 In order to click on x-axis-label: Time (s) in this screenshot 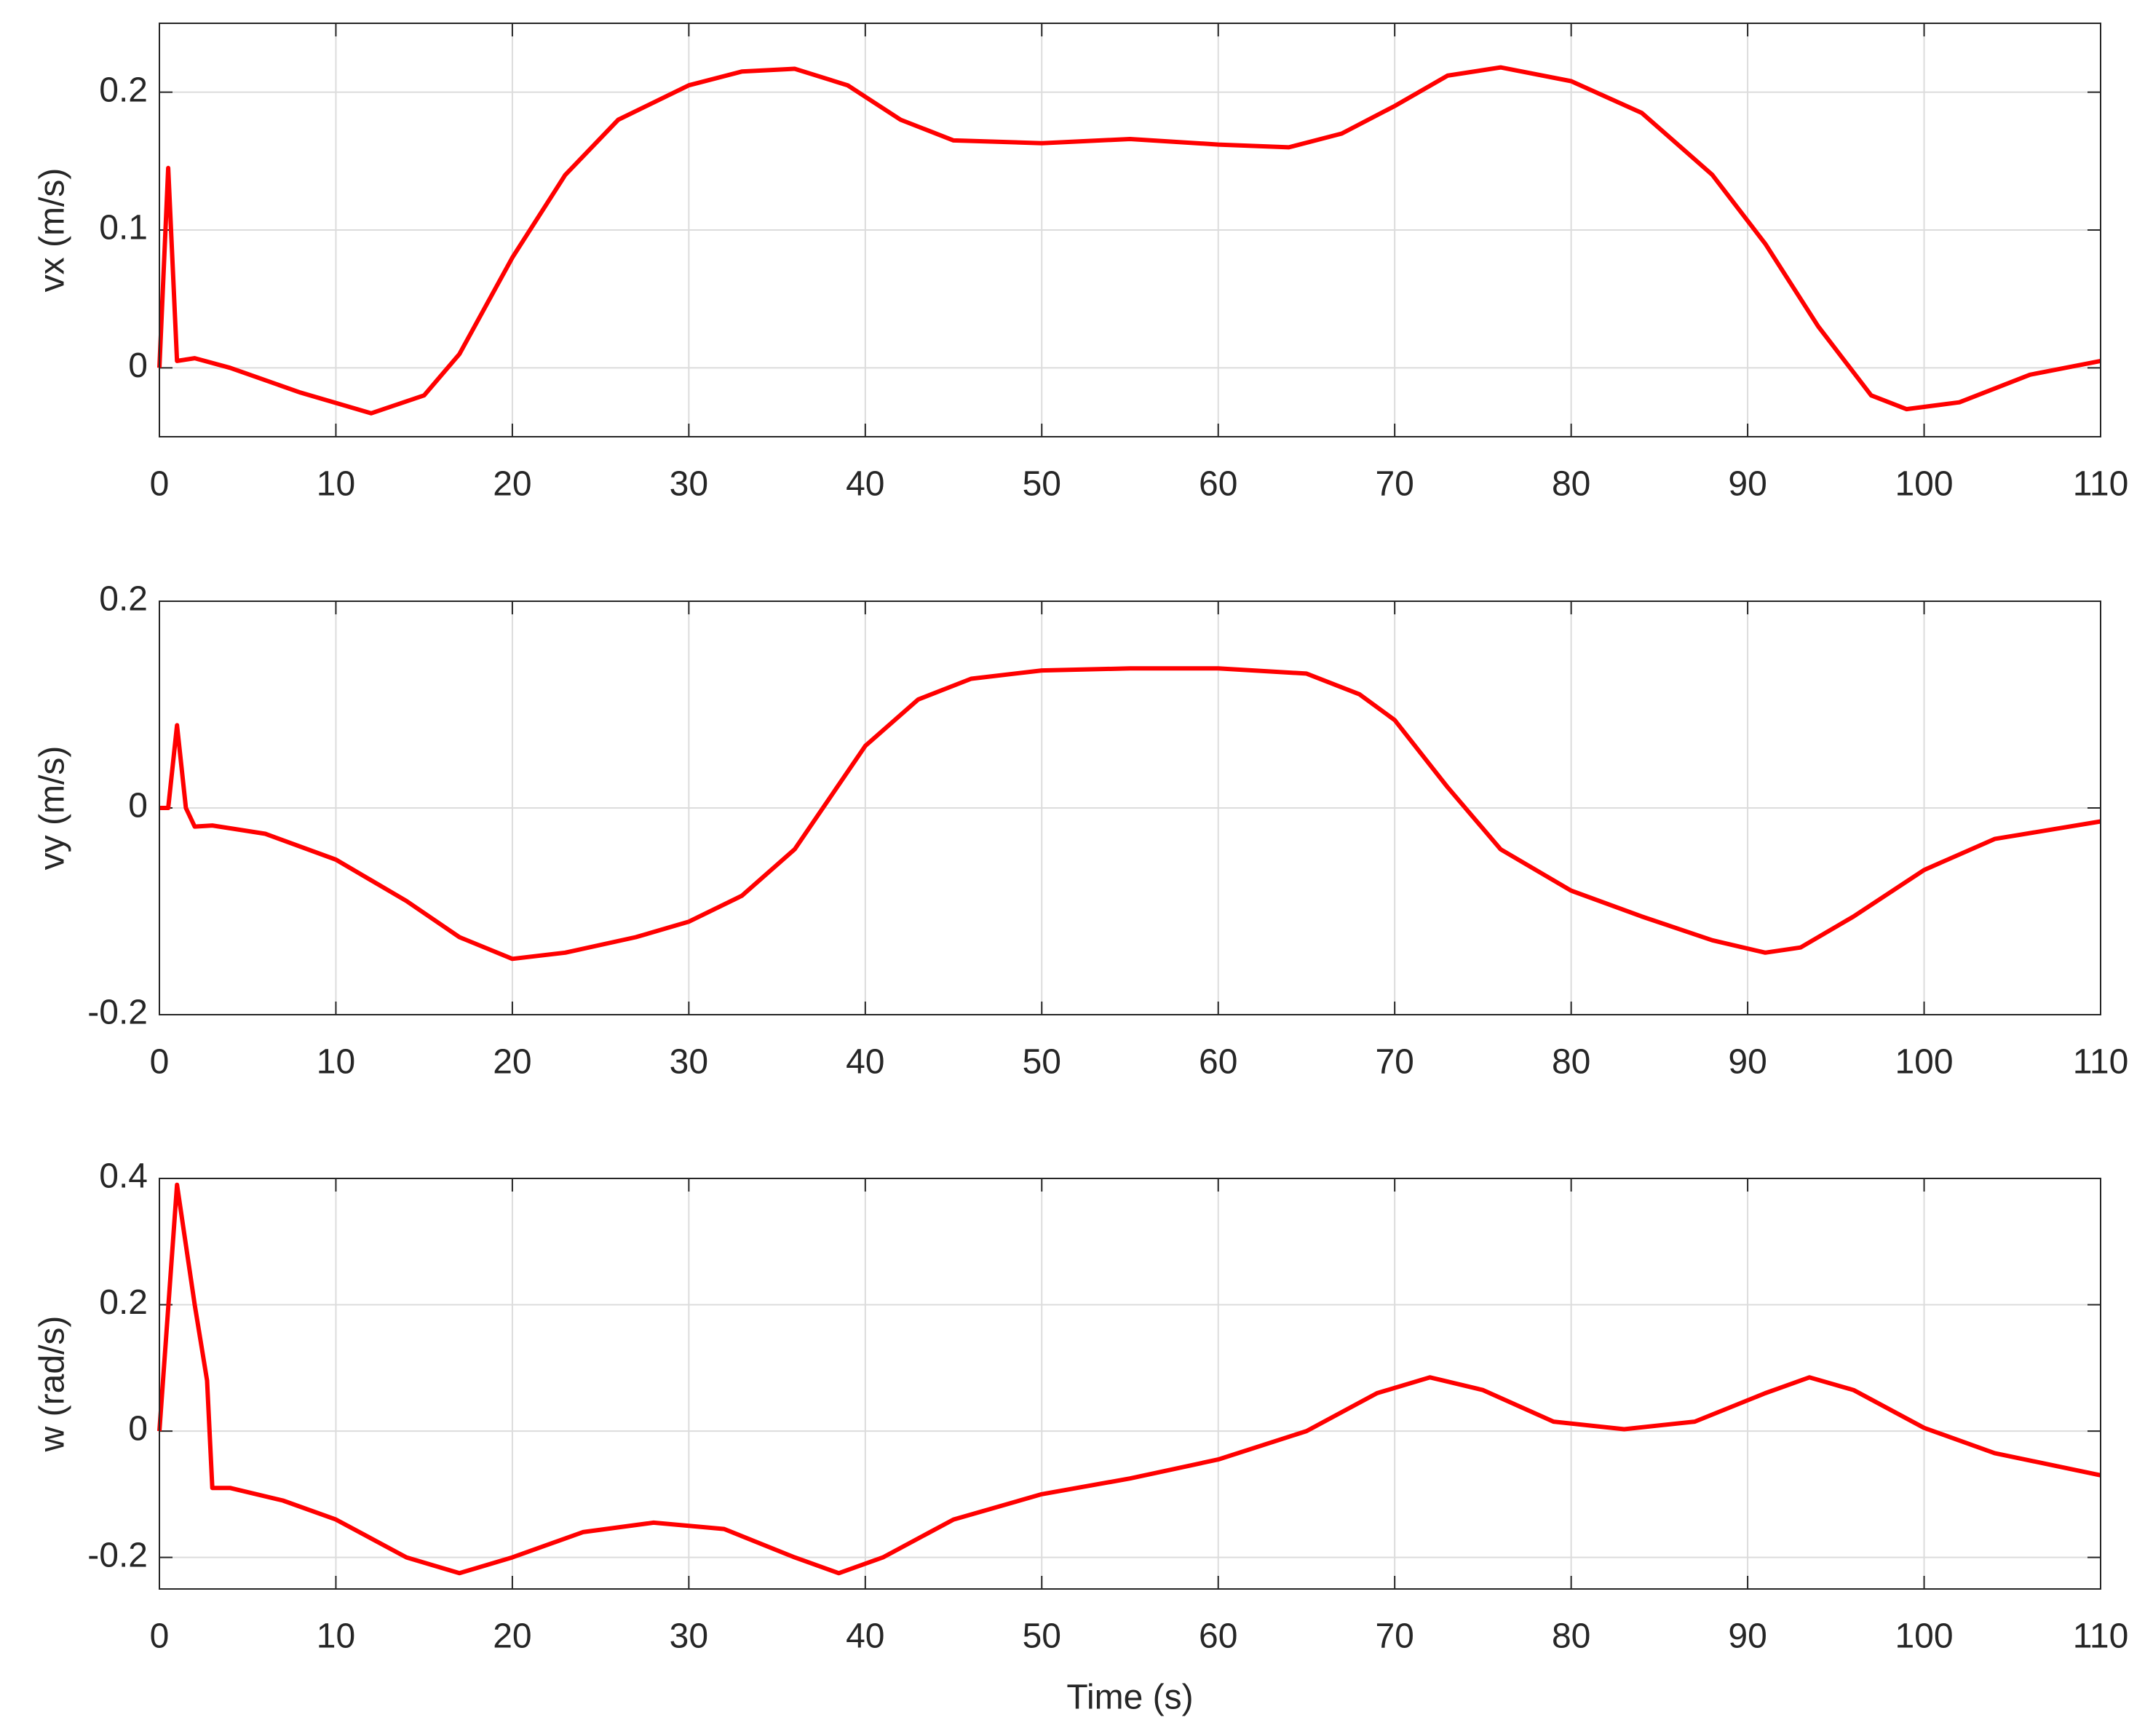, I will do `click(1129, 1697)`.